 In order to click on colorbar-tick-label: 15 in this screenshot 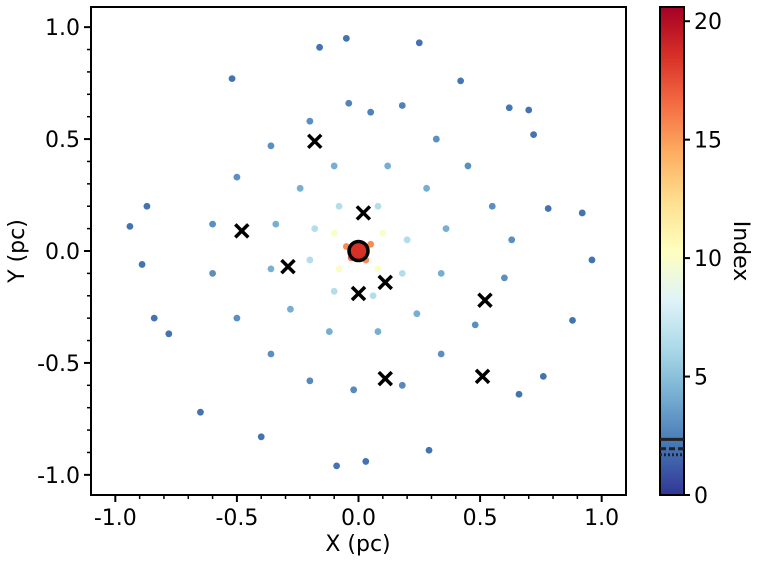, I will do `click(708, 141)`.